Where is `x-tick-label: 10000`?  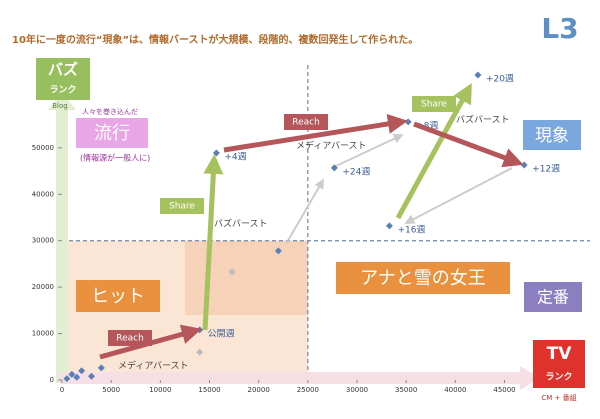
x-tick-label: 10000 is located at coordinates (160, 390).